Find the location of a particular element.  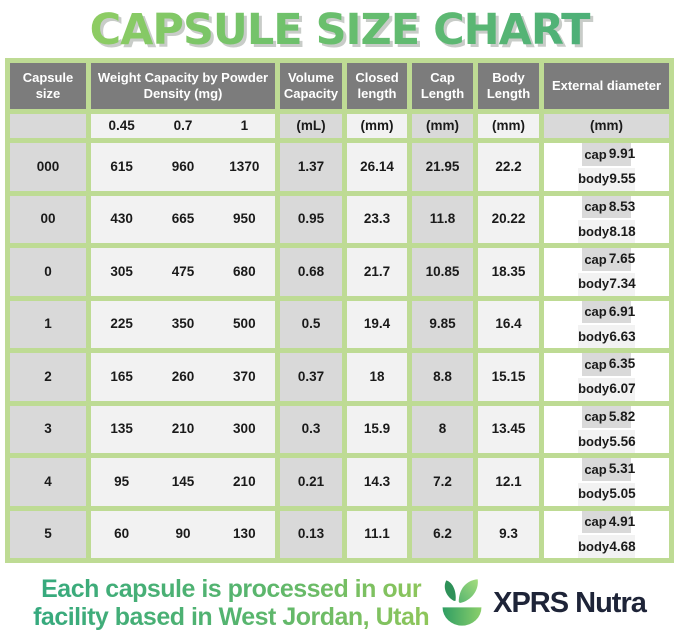

subheader-empty is located at coordinates (48, 126).